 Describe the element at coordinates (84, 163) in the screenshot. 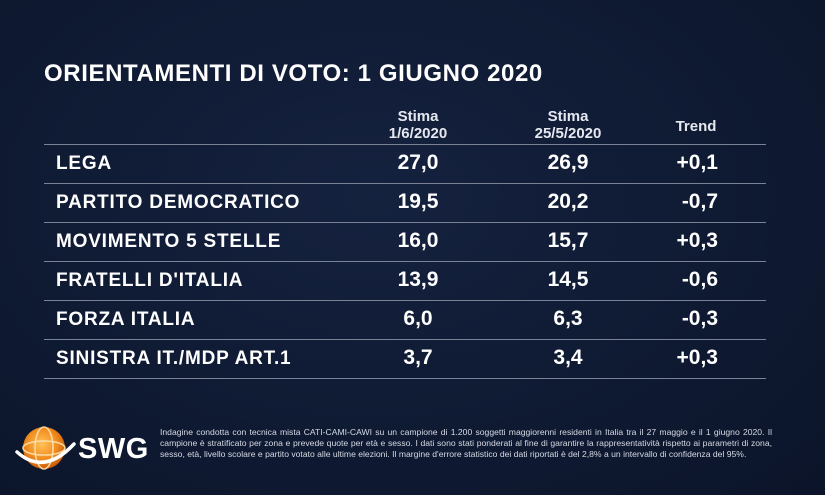

I see `party-name: LEGA` at that location.